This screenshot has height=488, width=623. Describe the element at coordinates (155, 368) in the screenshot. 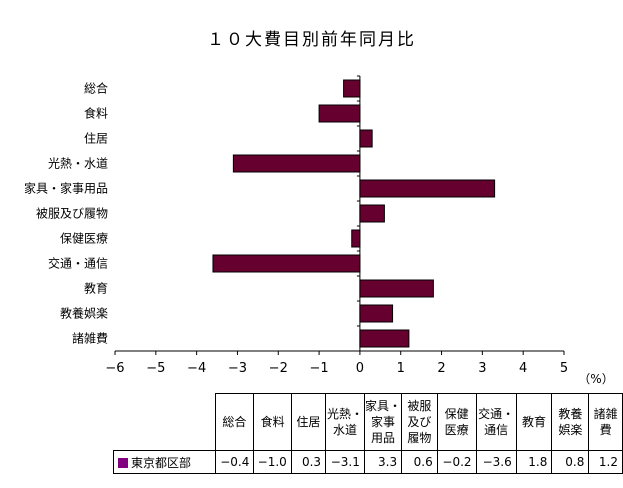

I see `x-tick-label: −5` at that location.